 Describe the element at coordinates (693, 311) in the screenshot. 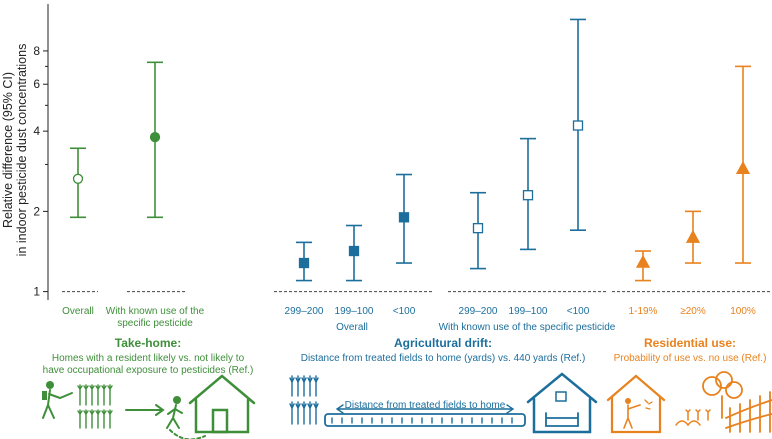

I see `category-label-9-0: ≥20%` at that location.